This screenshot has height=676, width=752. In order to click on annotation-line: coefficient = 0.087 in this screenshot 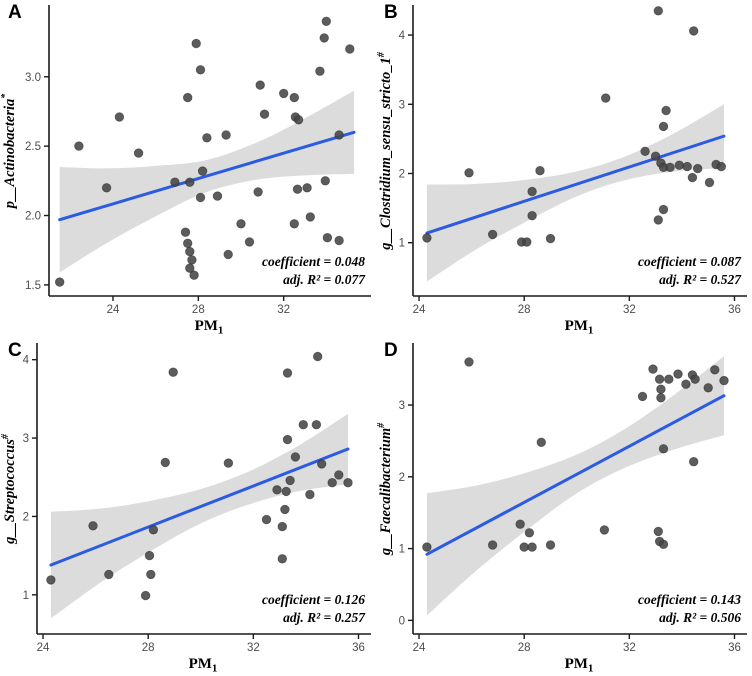, I will do `click(690, 261)`.